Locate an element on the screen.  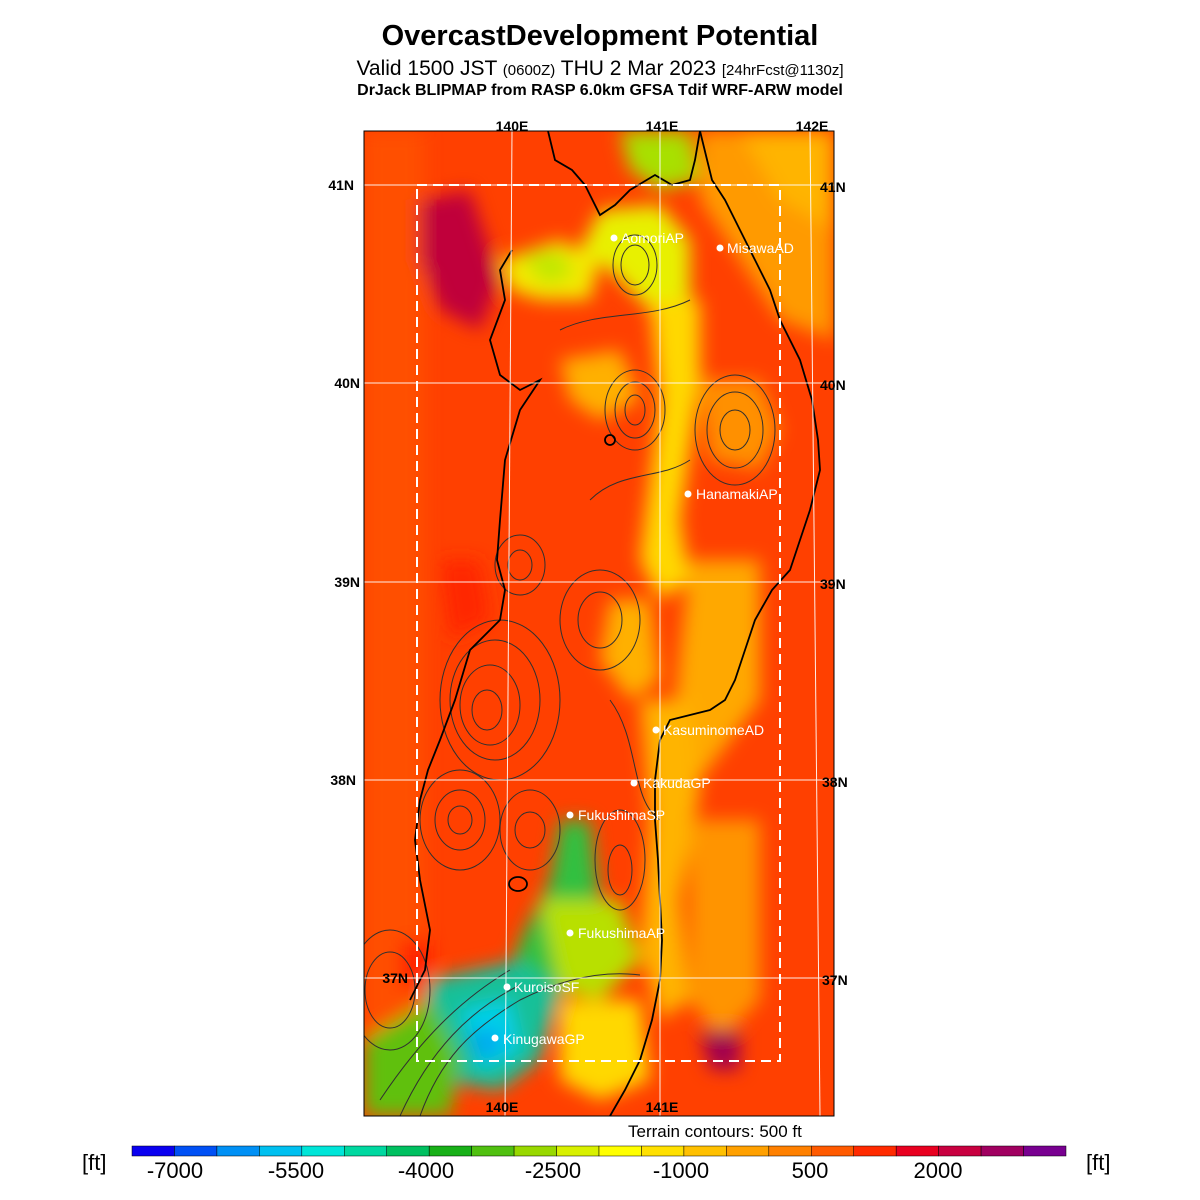
colorbar-tick-label: -4000 is located at coordinates (426, 1170).